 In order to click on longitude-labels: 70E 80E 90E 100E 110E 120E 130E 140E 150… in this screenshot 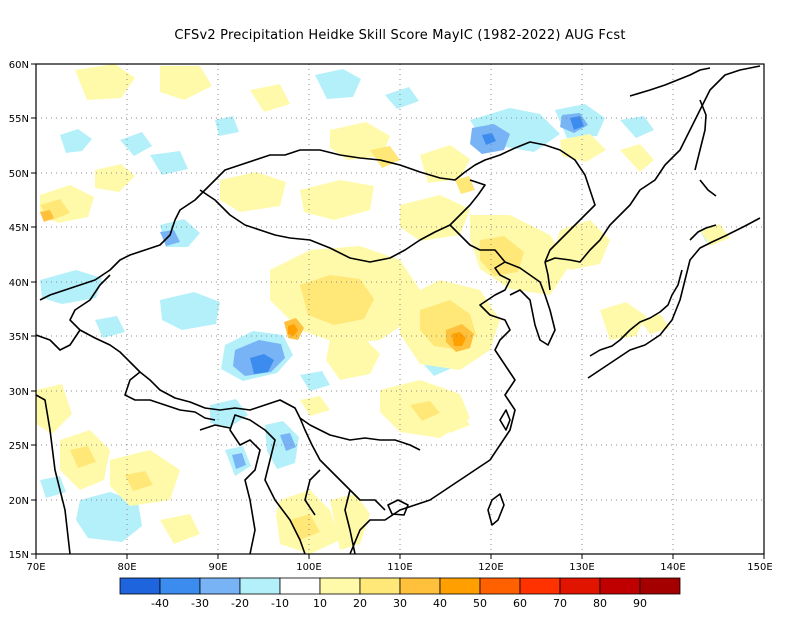, I will do `click(399, 567)`.